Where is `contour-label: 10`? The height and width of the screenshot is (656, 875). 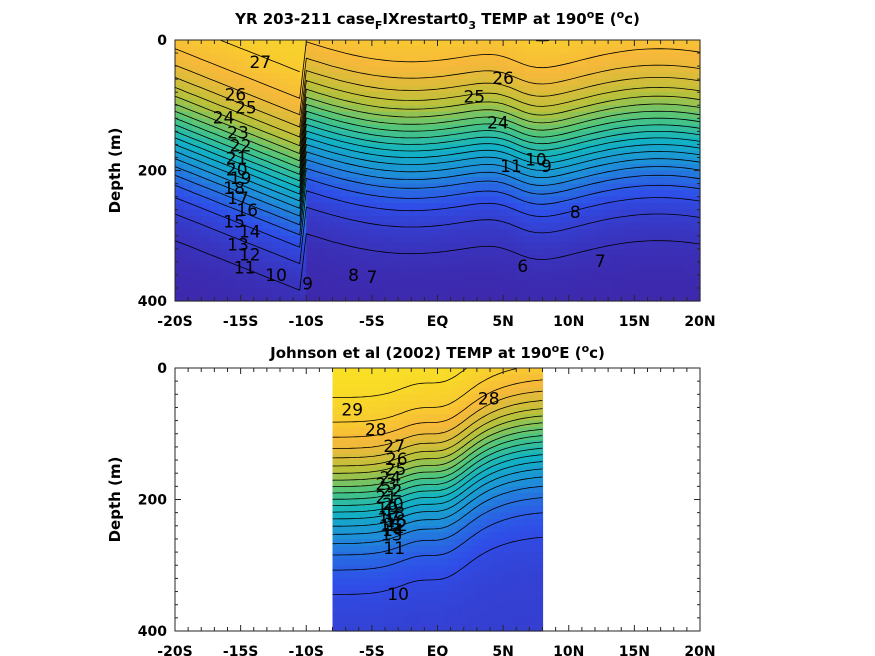 contour-label: 10 is located at coordinates (536, 161).